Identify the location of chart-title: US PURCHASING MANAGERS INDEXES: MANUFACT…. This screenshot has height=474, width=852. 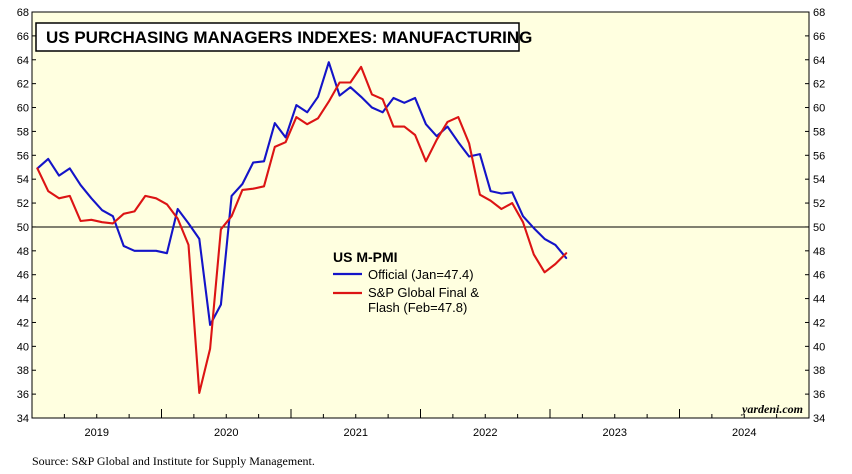
(289, 37).